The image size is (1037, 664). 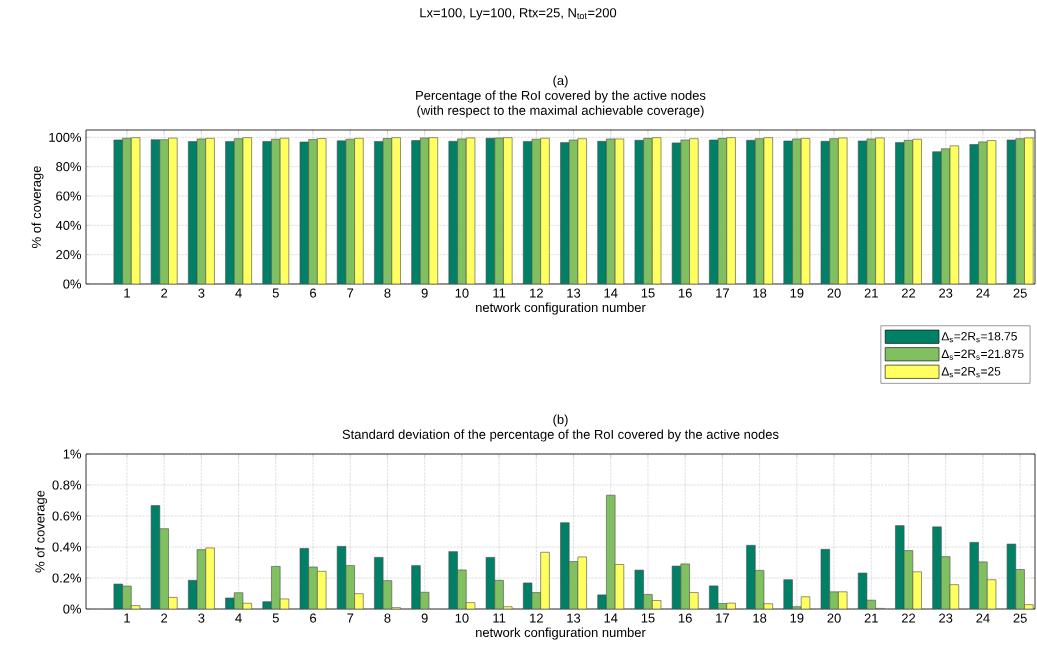 I want to click on y-tick-label: 100%, so click(x=65, y=137).